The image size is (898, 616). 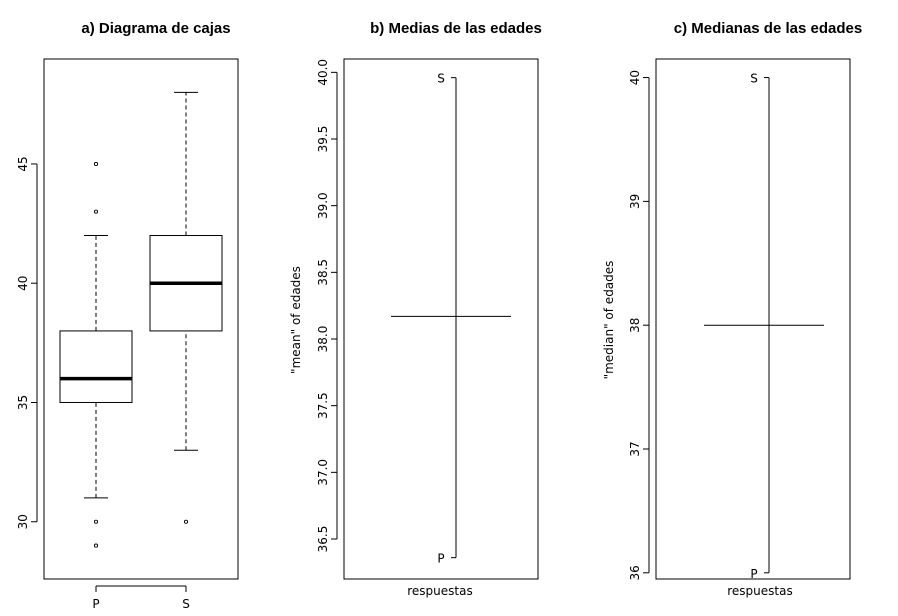 I want to click on y-tick-label: 37.5, so click(x=323, y=405).